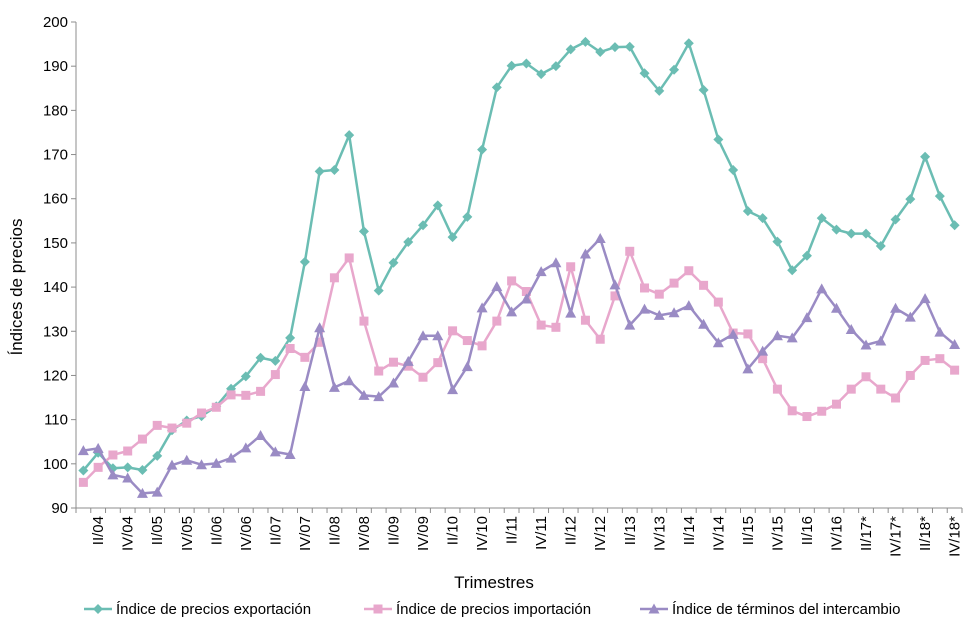 The width and height of the screenshot is (966, 620). I want to click on y-tick-label: 100, so click(55, 464).